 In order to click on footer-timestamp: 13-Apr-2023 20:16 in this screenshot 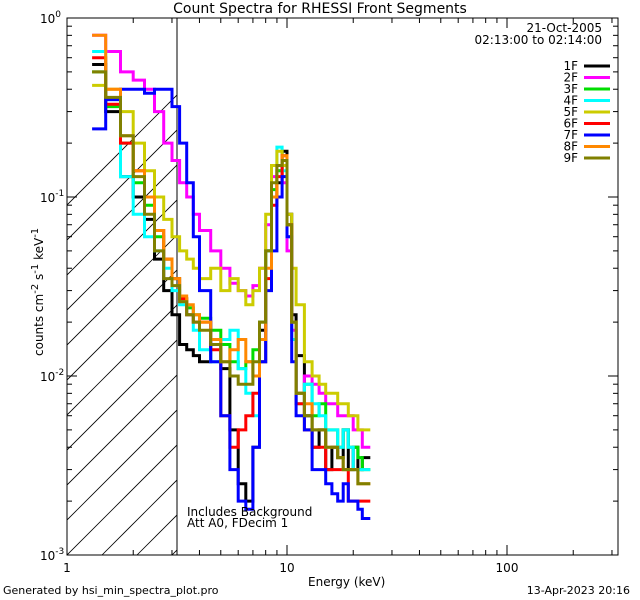, I will do `click(578, 590)`.